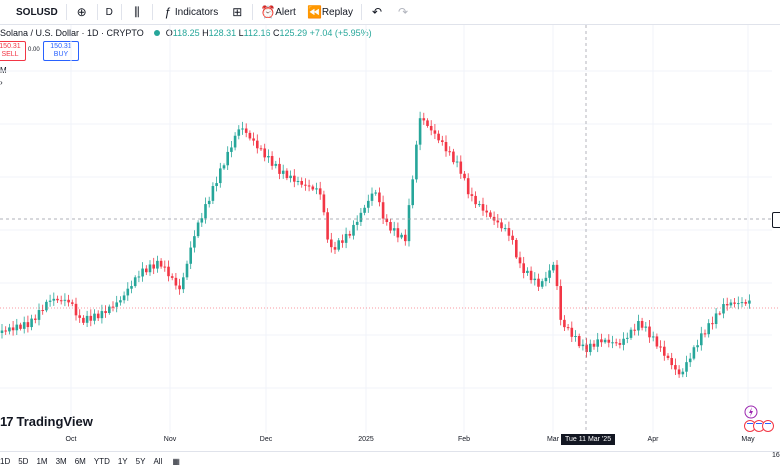  What do you see at coordinates (80, 461) in the screenshot?
I see `range-button-6m: 6M` at bounding box center [80, 461].